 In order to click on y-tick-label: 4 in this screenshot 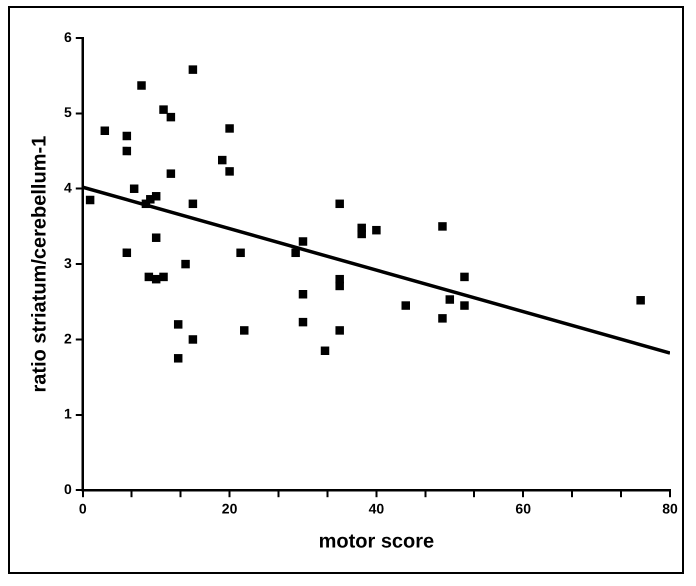, I will do `click(68, 188)`.